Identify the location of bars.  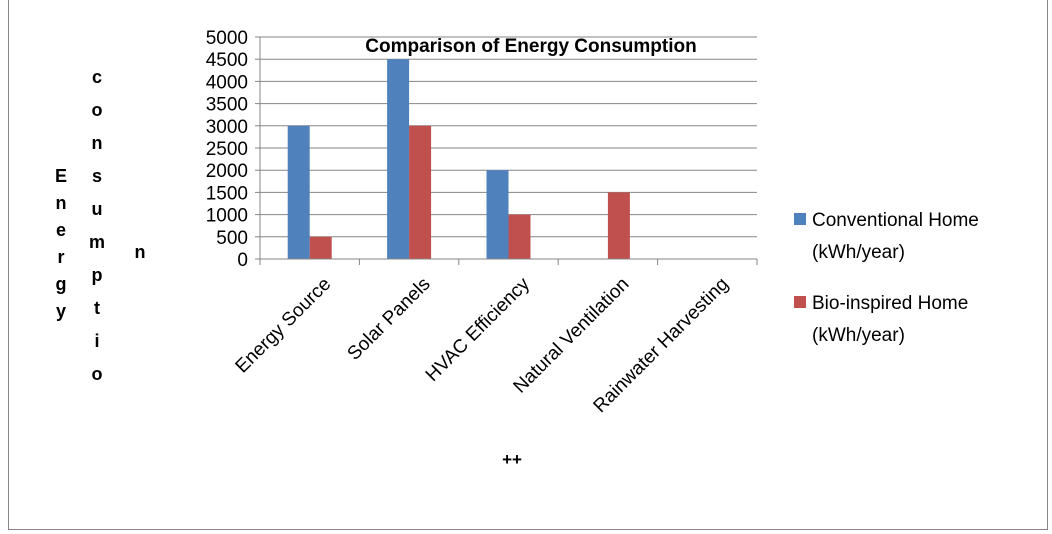
(458, 159).